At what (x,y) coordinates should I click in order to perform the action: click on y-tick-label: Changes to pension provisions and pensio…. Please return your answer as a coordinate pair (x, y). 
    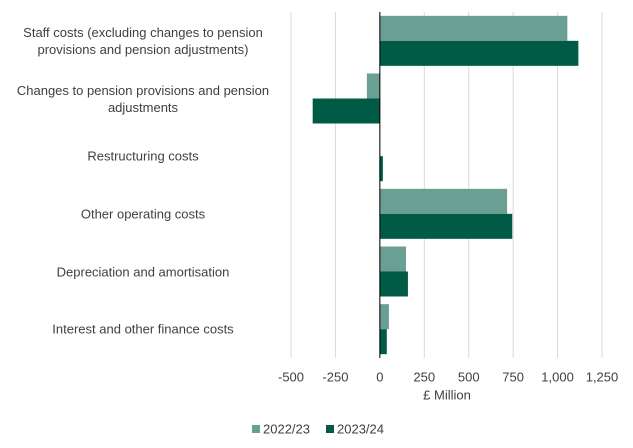
    Looking at the image, I should click on (143, 98).